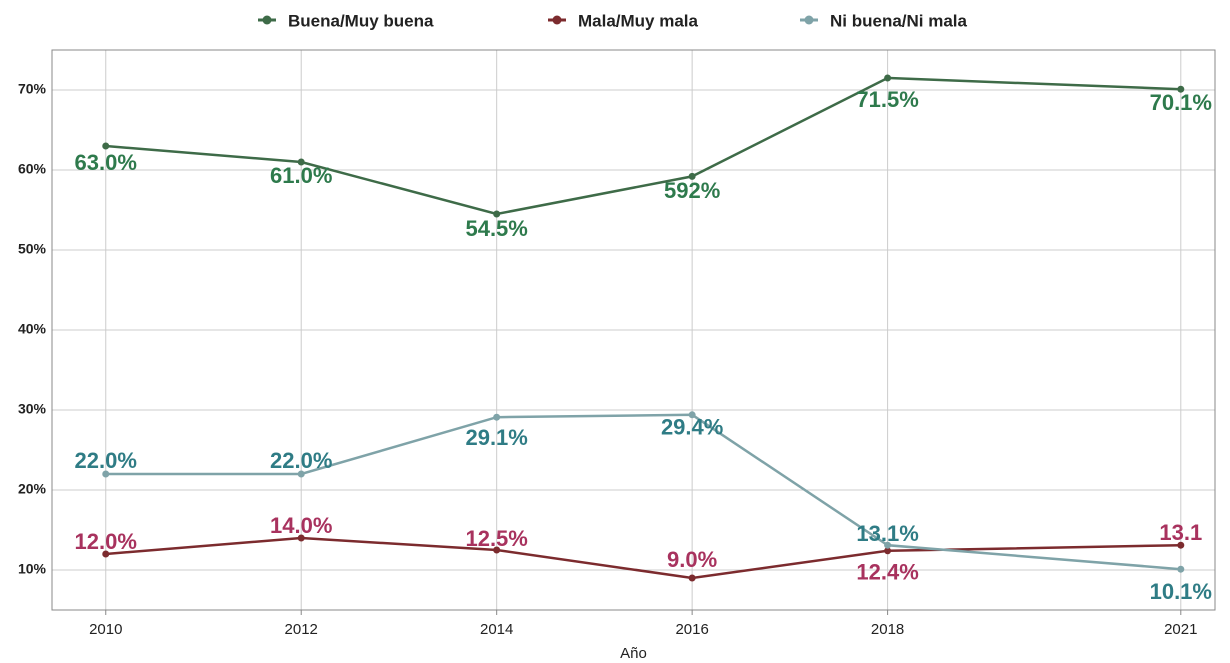 This screenshot has width=1230, height=663. What do you see at coordinates (32, 409) in the screenshot?
I see `y-tick-label: 30%` at bounding box center [32, 409].